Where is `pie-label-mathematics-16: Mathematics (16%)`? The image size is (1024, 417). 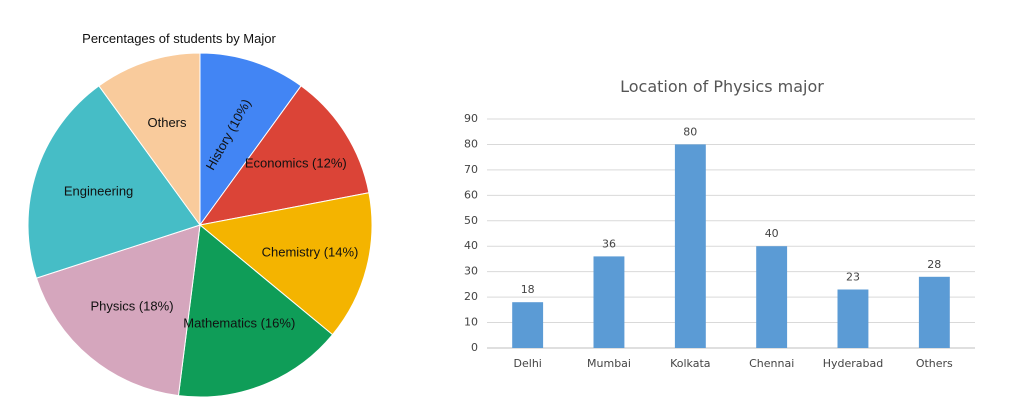 pie-label-mathematics-16: Mathematics (16%) is located at coordinates (239, 323).